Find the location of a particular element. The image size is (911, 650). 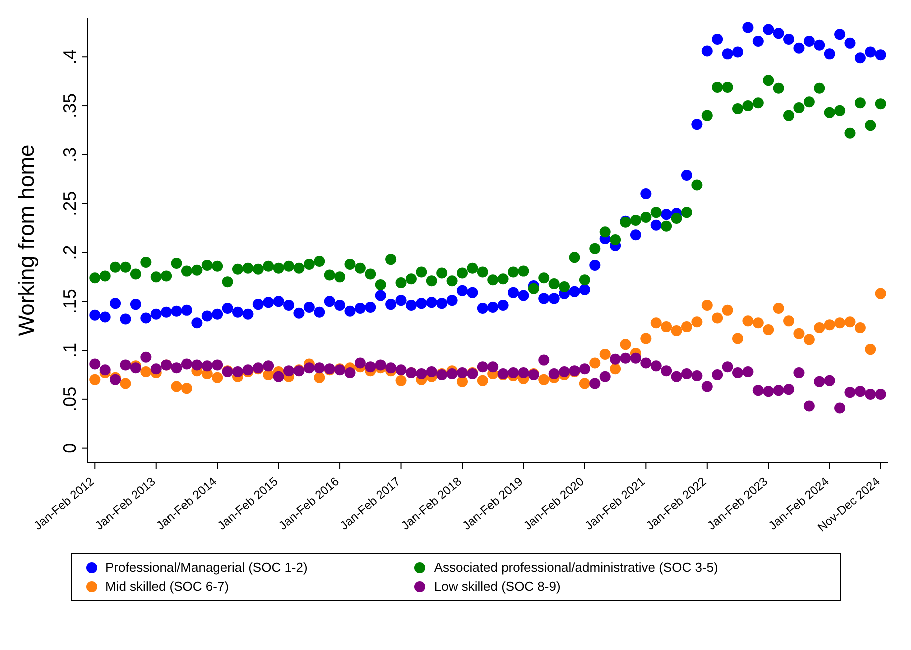

y-tick-label: .05 is located at coordinates (70, 399).